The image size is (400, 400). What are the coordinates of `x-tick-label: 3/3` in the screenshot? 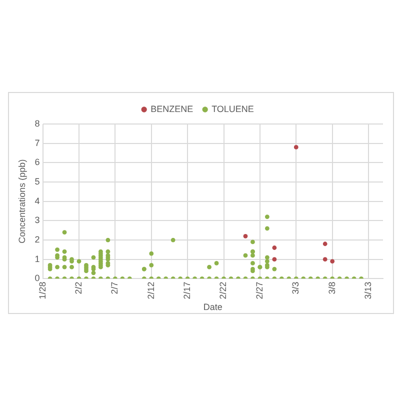 It's located at (295, 288).